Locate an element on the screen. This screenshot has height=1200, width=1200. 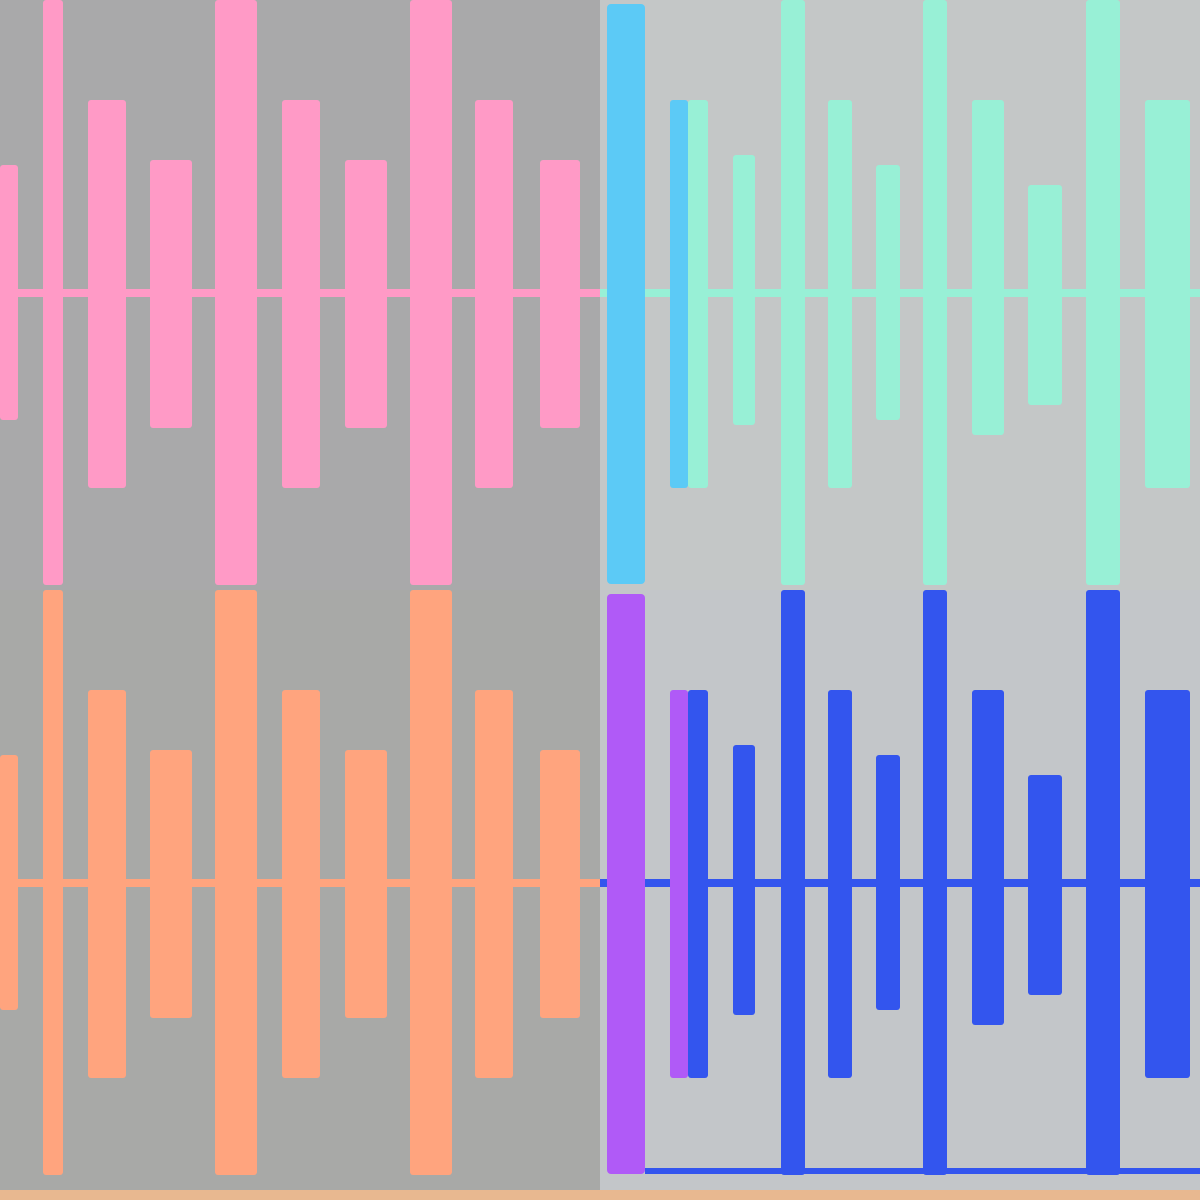
baseline is located at coordinates (922, 1171).